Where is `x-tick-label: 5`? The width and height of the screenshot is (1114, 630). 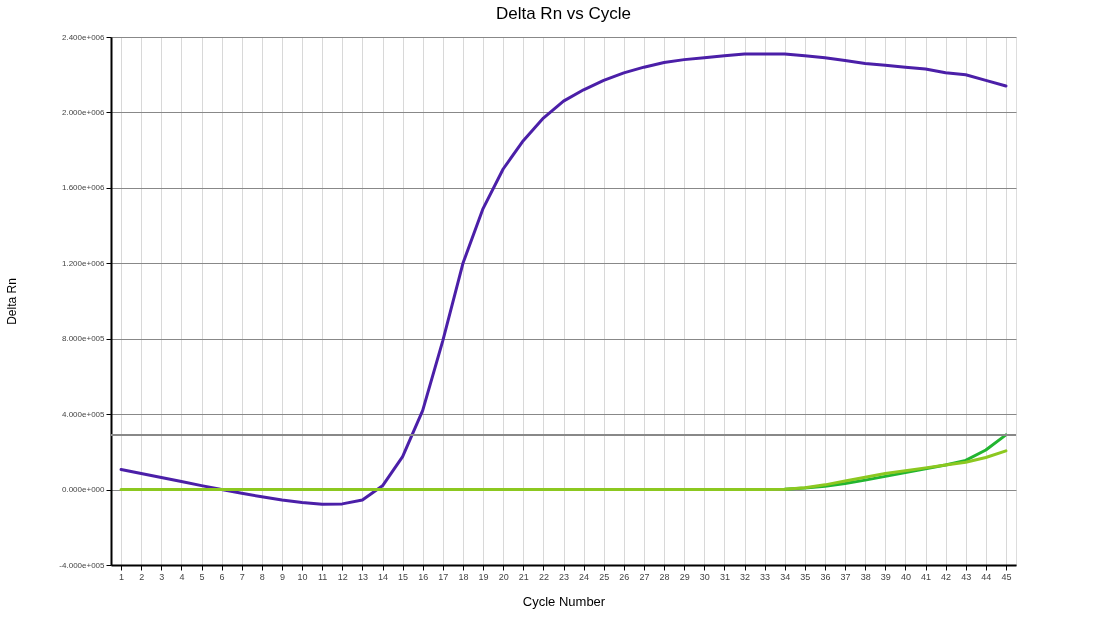
x-tick-label: 5 is located at coordinates (202, 576).